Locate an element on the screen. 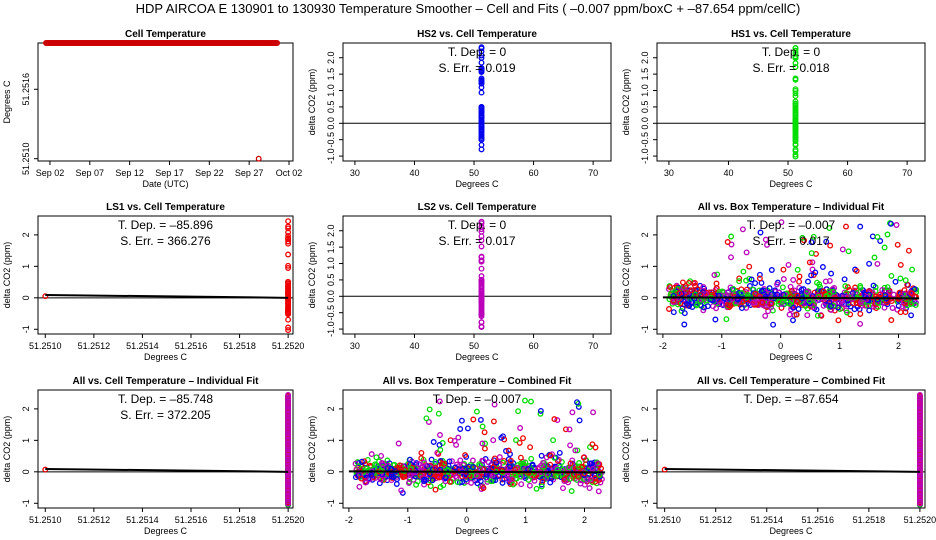  panel-title: LS1 vs. Cell Temperature is located at coordinates (165, 207).